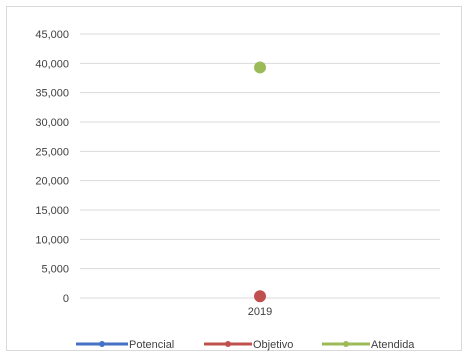  What do you see at coordinates (393, 345) in the screenshot?
I see `legend-label: Atendida` at bounding box center [393, 345].